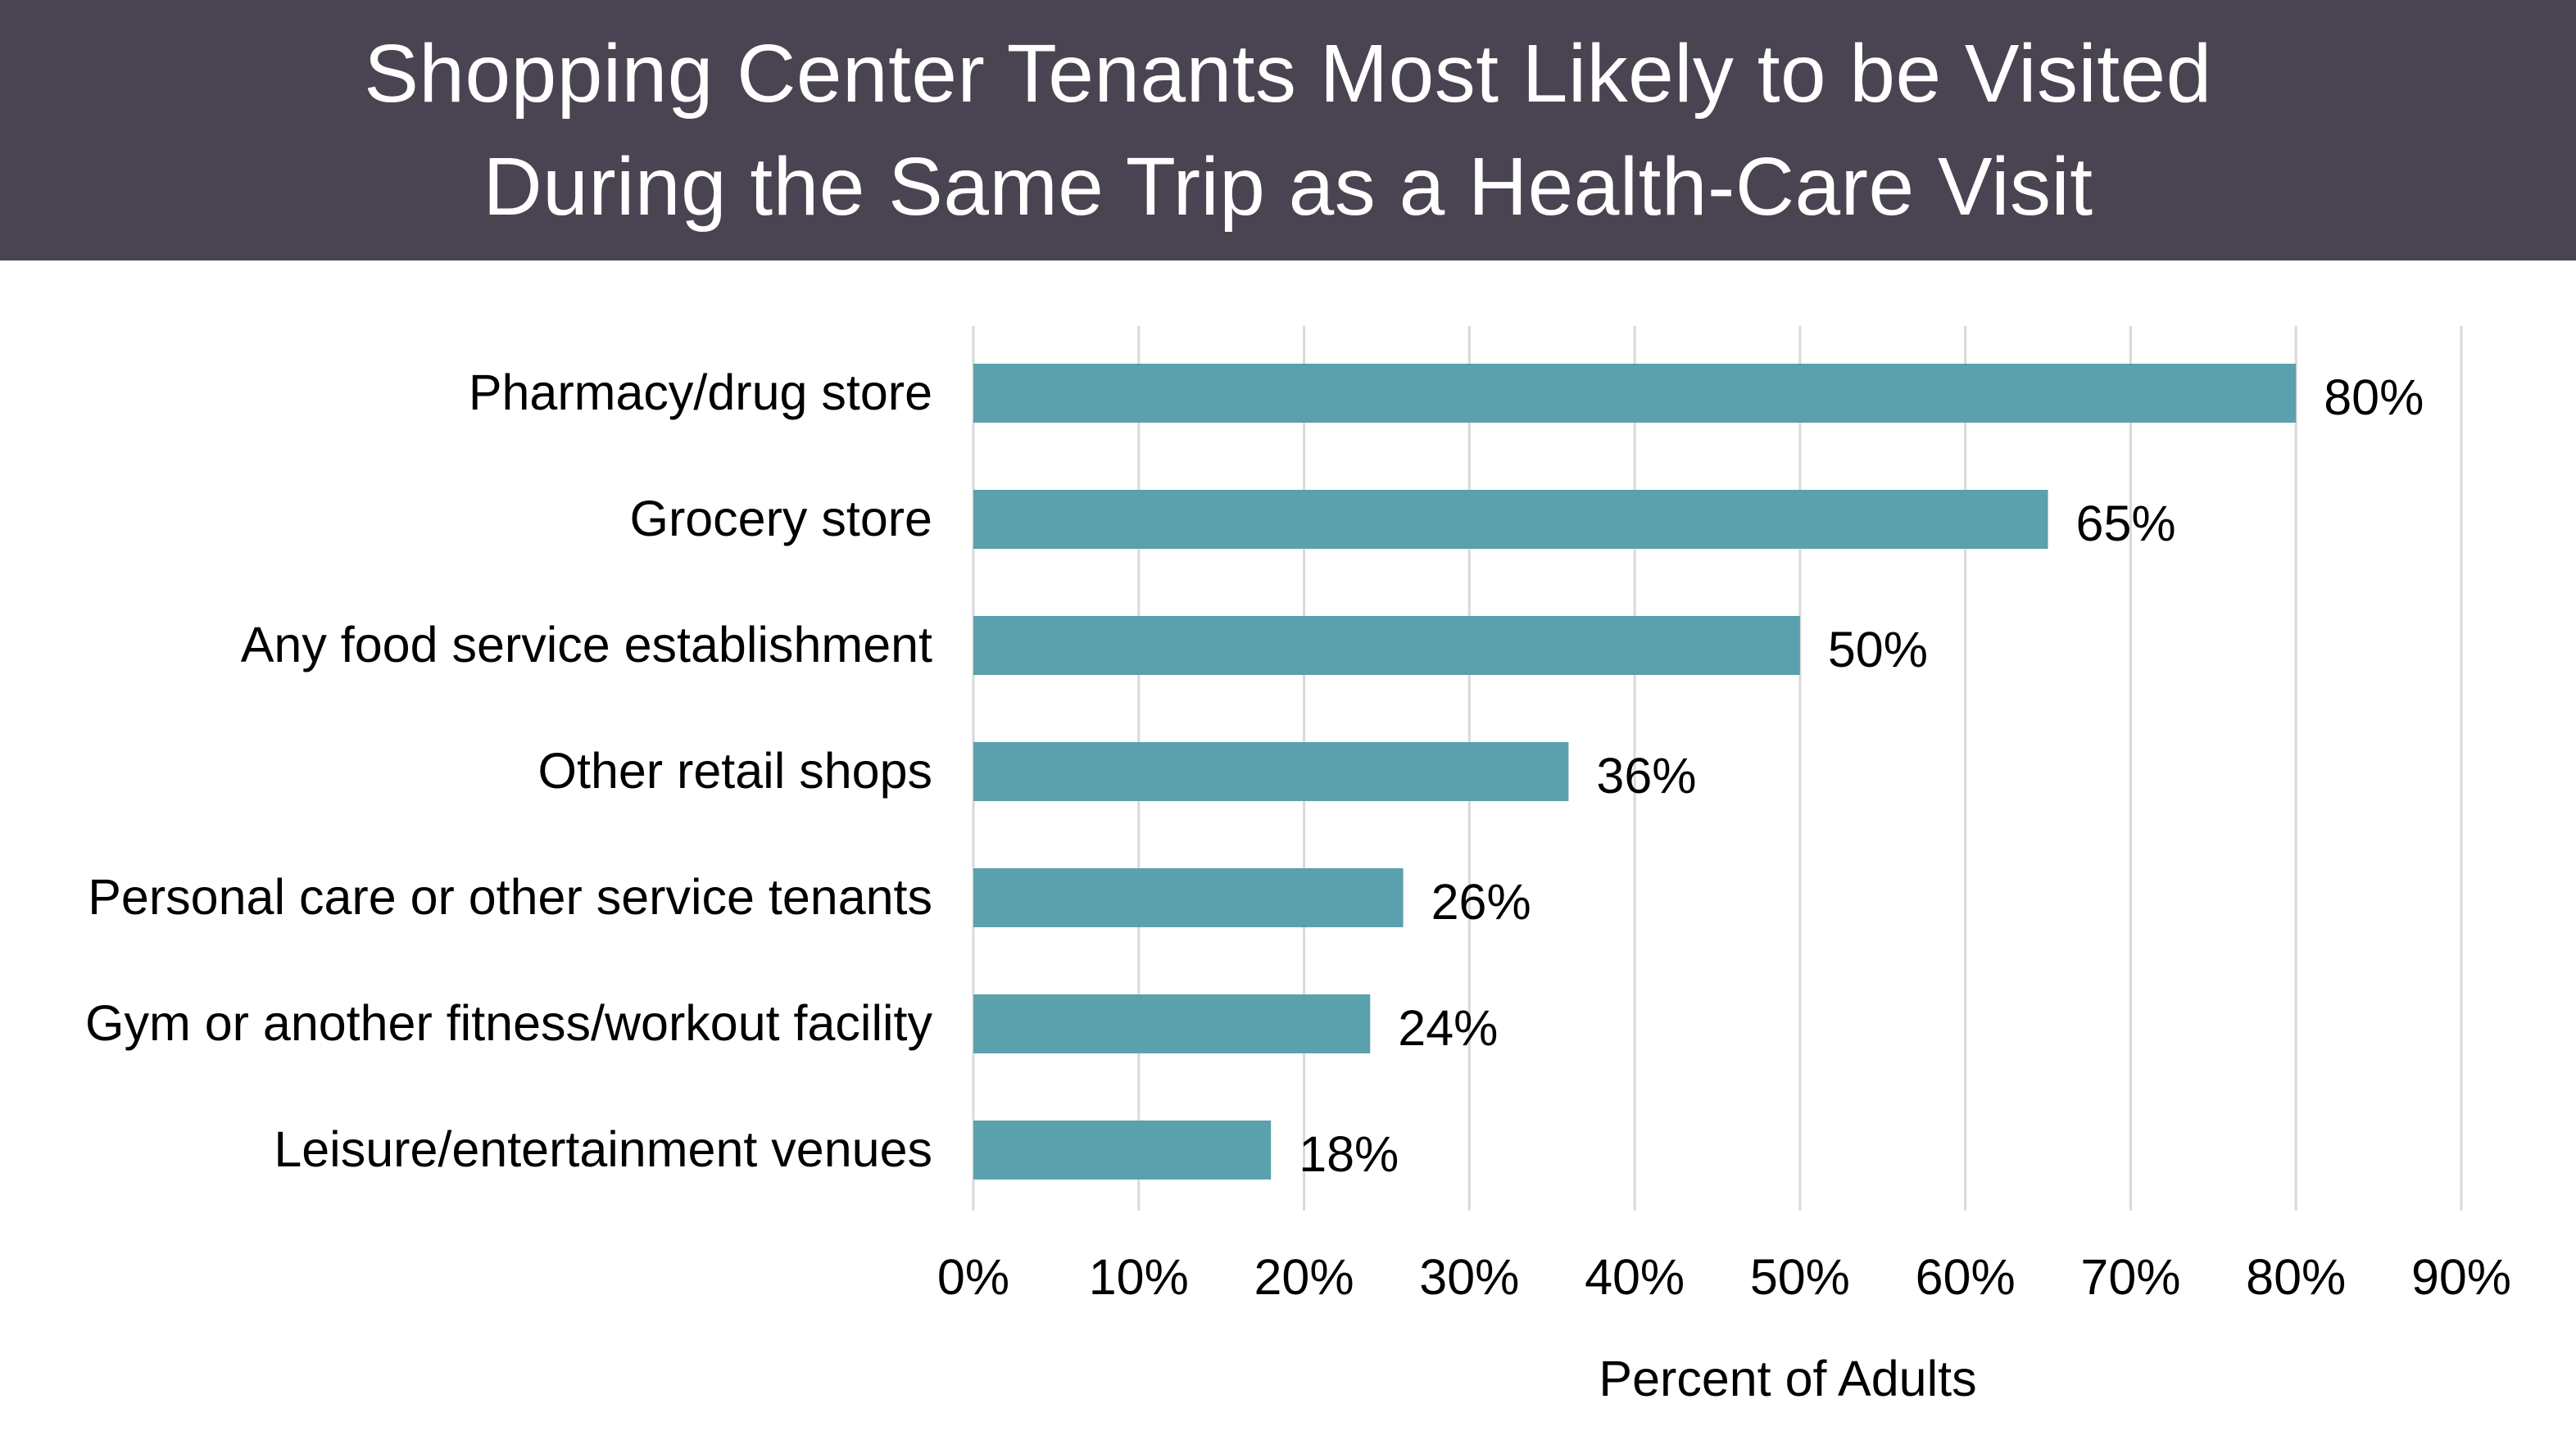 The image size is (2576, 1449). Describe the element at coordinates (509, 1023) in the screenshot. I see `category-label: Gym or another fitness/workout facility` at that location.